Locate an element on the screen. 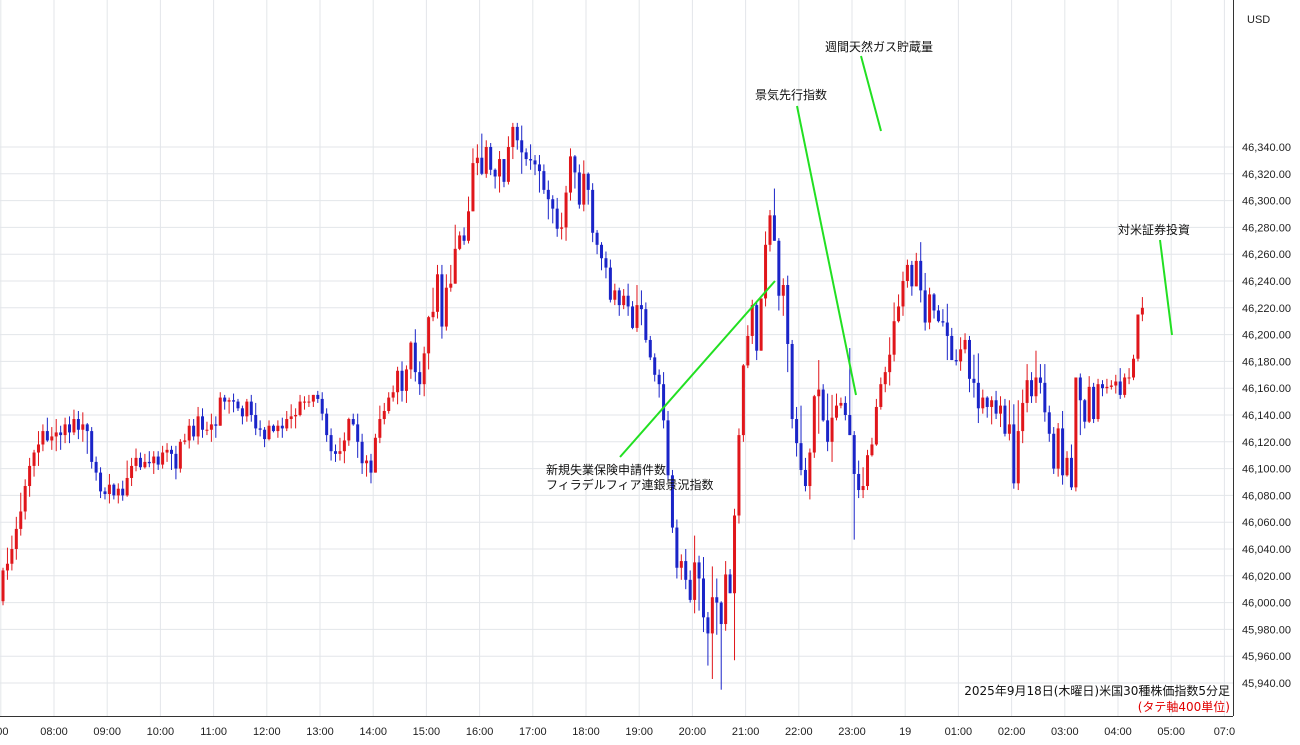 The width and height of the screenshot is (1300, 745). y-tick-label: 46,220.00 is located at coordinates (1266, 309).